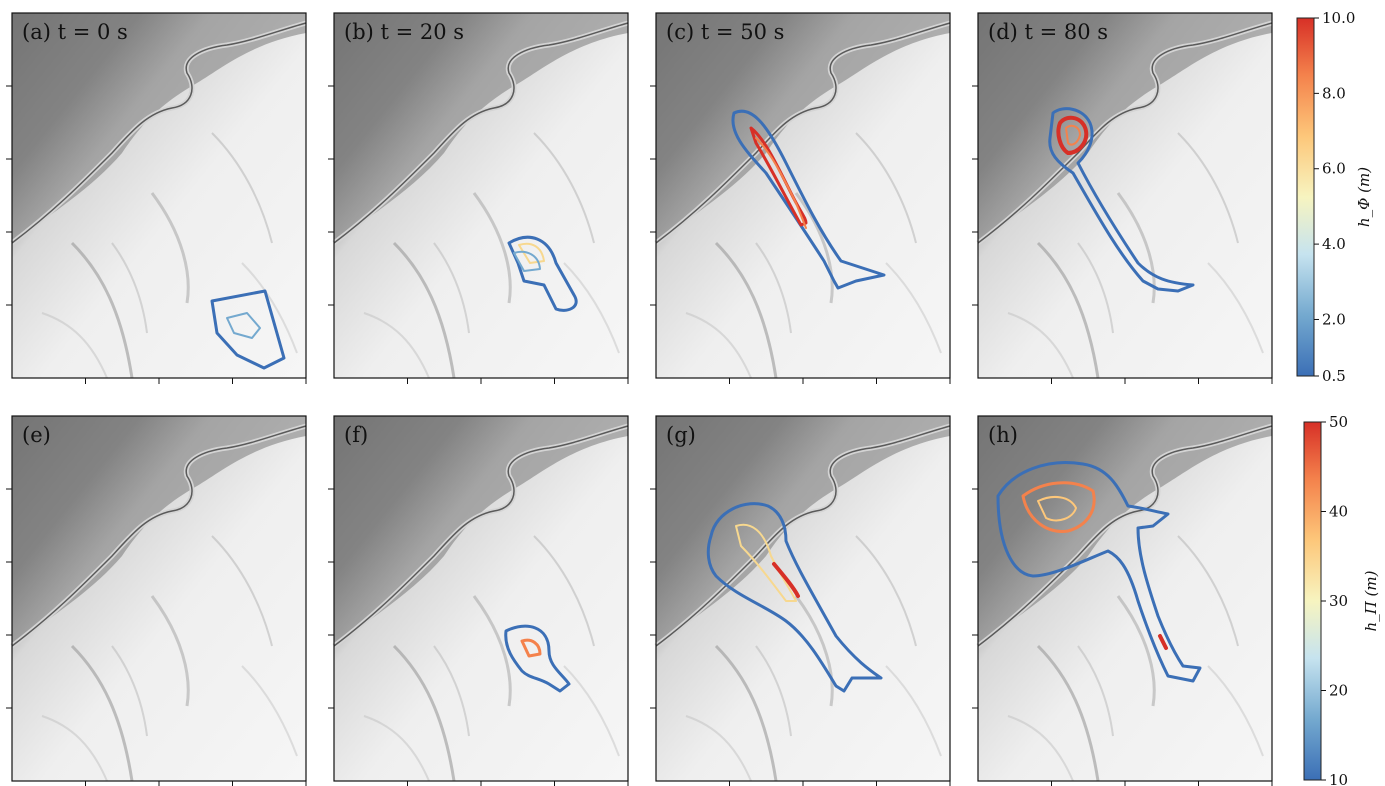  I want to click on colorbar-h-phi: 0.5 2.0 4.0 6.0 8.0 10.0 h_Φ (m), so click(1334, 197).